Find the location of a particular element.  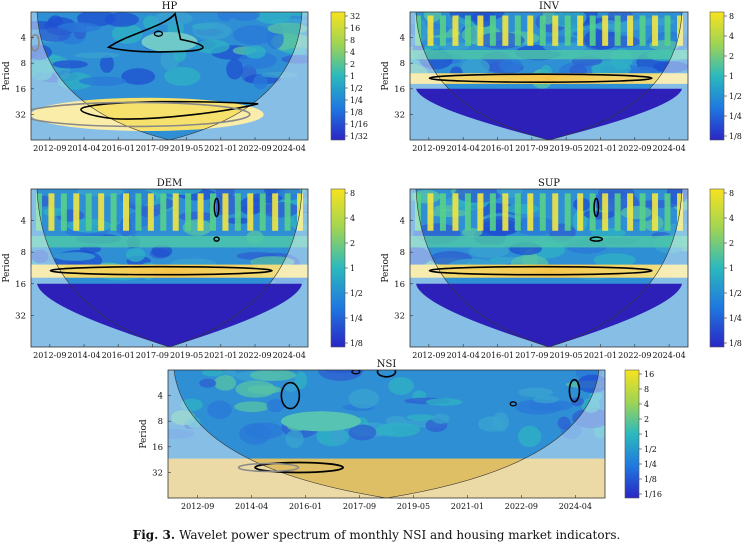

colorbar-tick-label: 16 is located at coordinates (649, 374).